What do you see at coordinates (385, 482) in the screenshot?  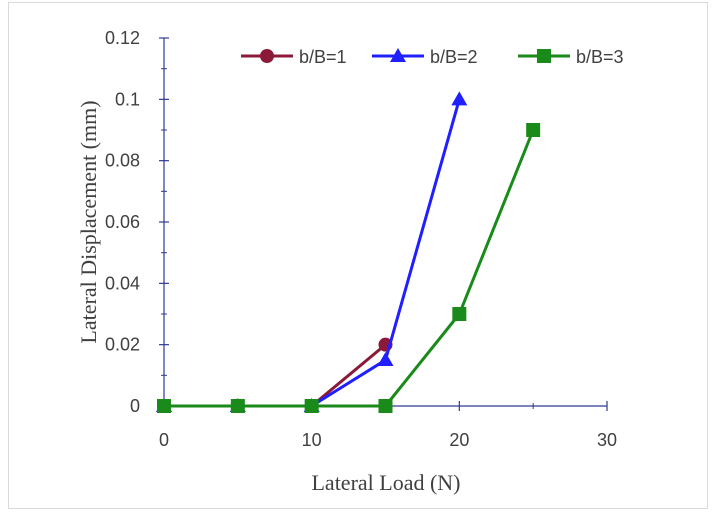 I see `x-axis-title: Lateral Load (N)` at bounding box center [385, 482].